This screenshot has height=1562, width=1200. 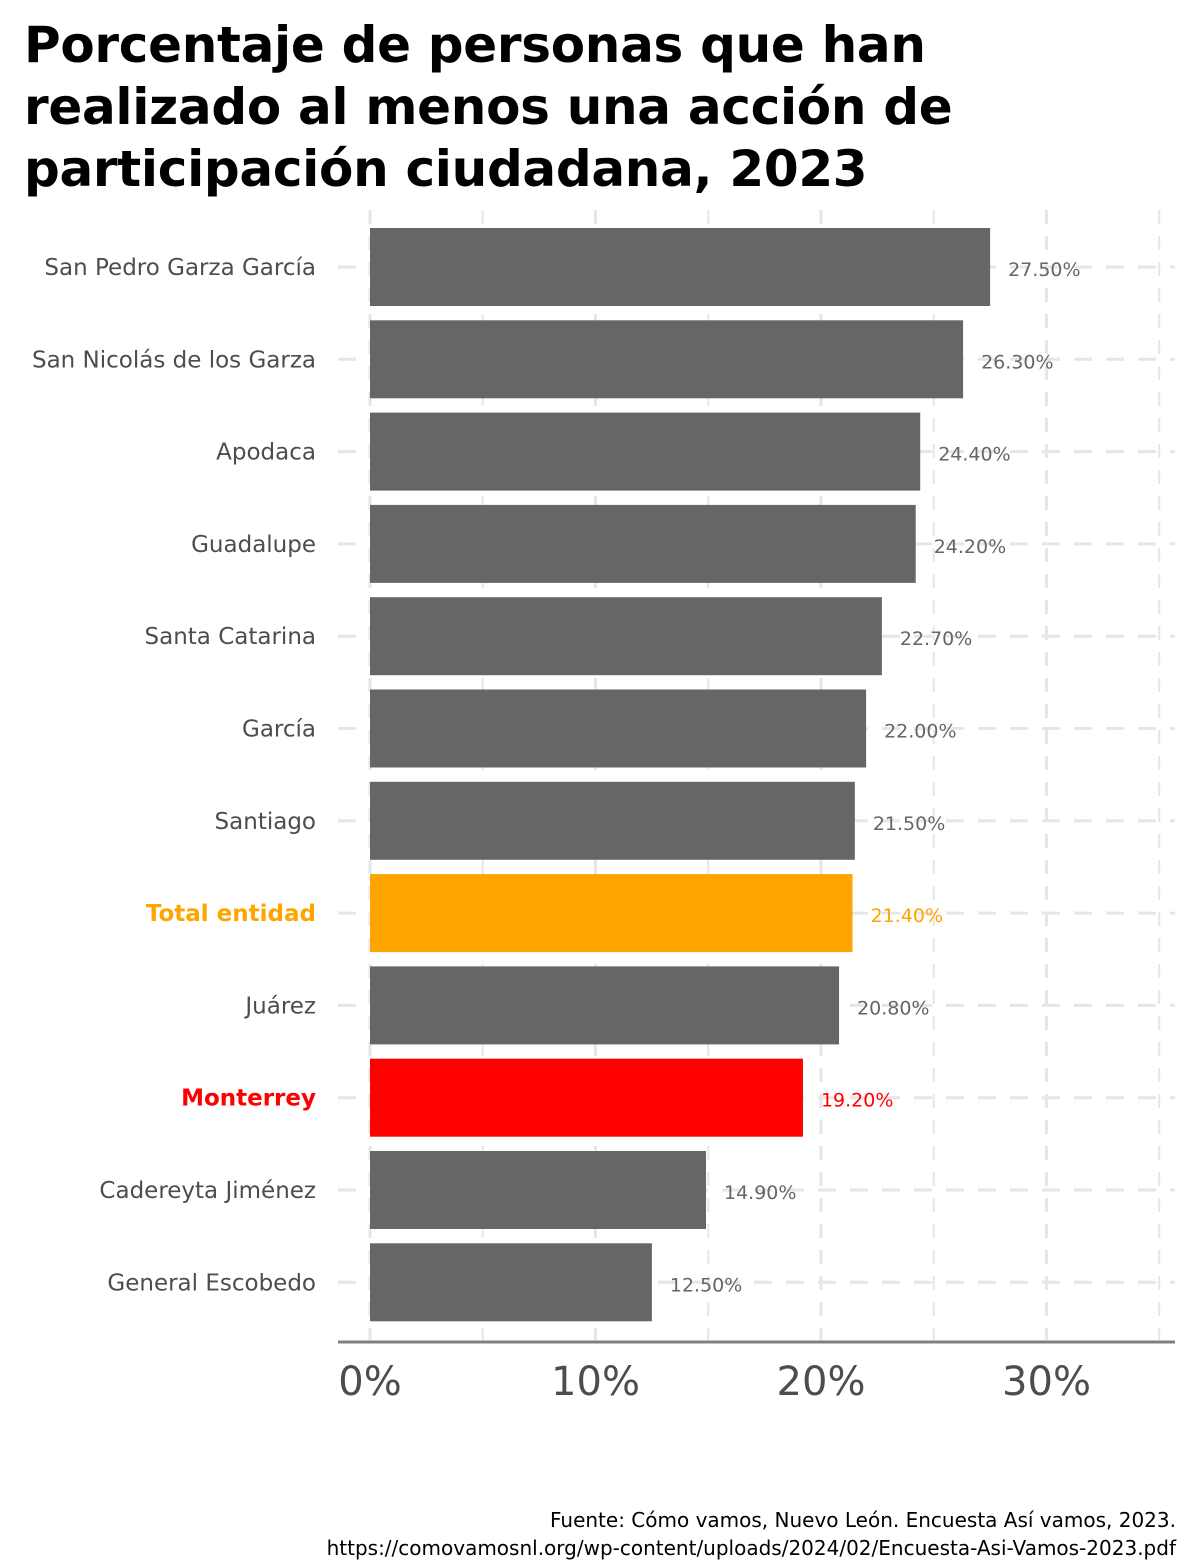 What do you see at coordinates (595, 1382) in the screenshot?
I see `x-tick-label-1: 10%` at bounding box center [595, 1382].